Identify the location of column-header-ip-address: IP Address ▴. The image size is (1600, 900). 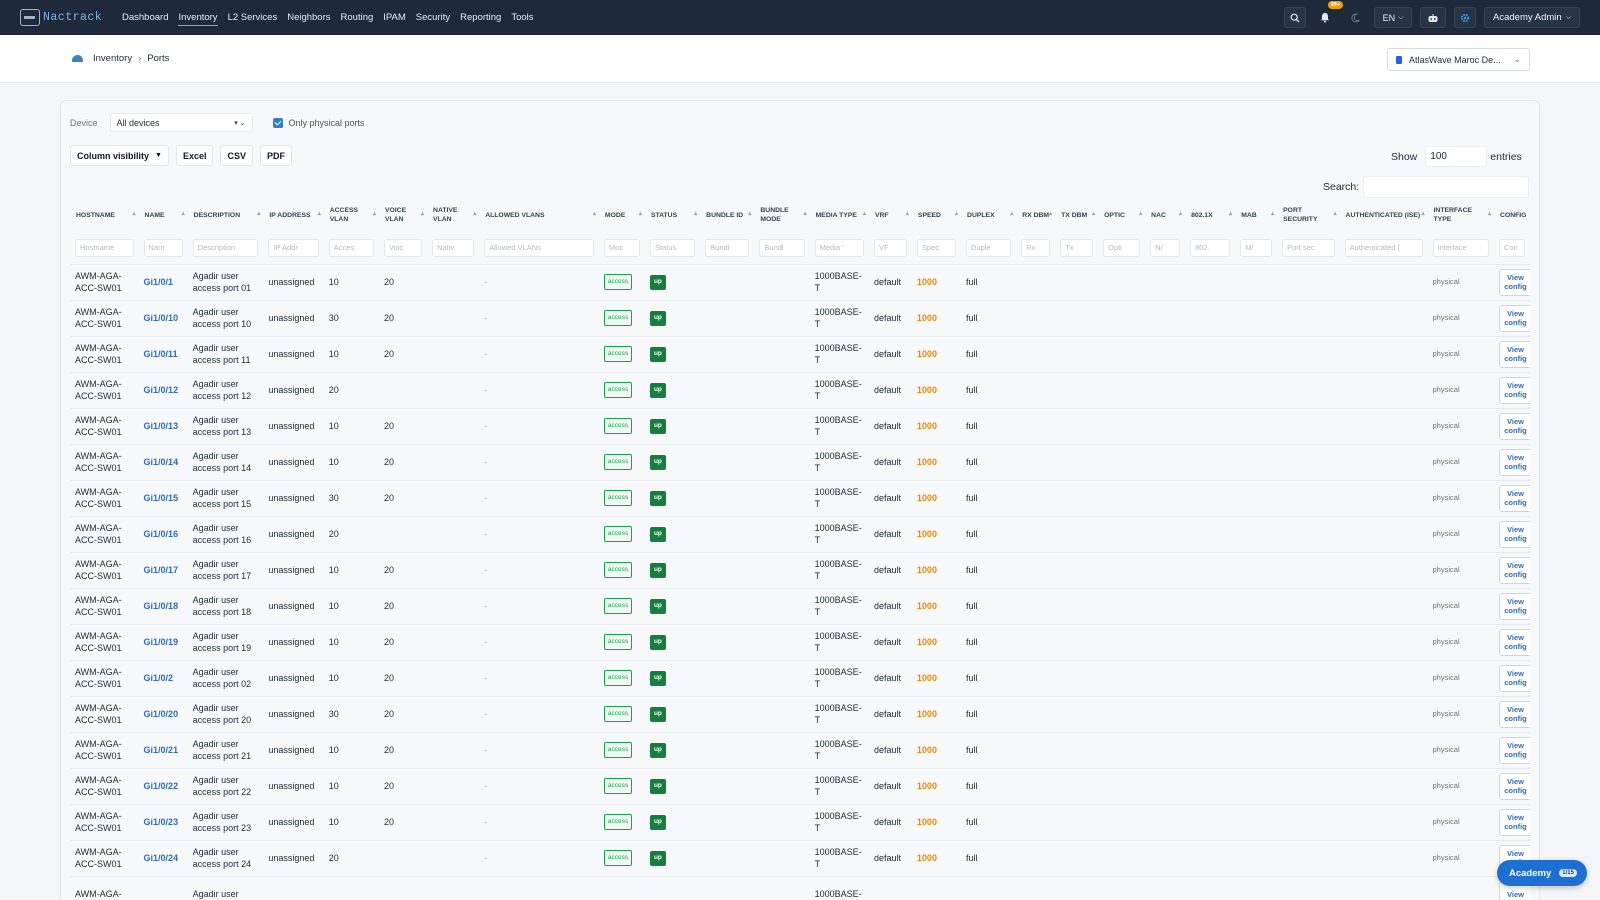
(293, 215).